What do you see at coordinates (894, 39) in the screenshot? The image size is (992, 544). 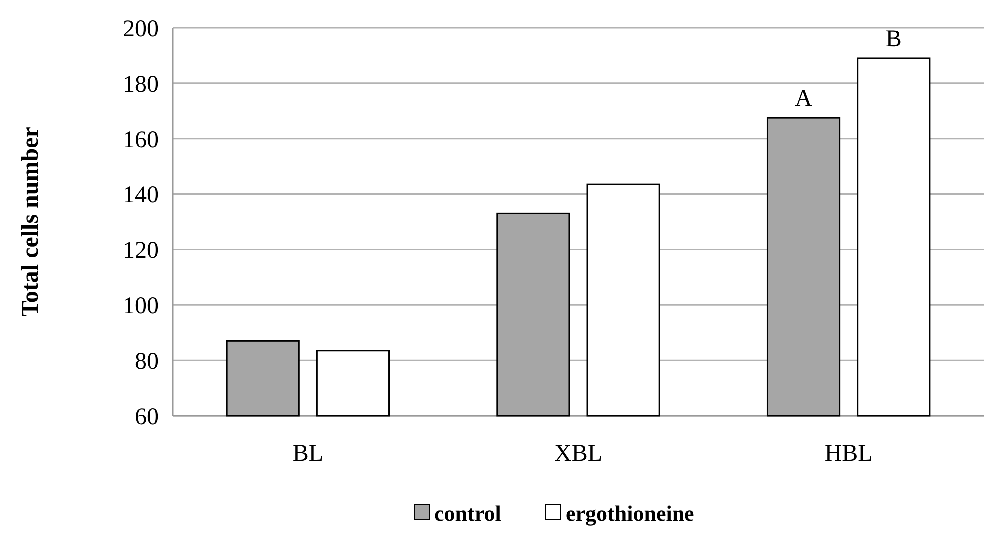 I see `annotation: B` at bounding box center [894, 39].